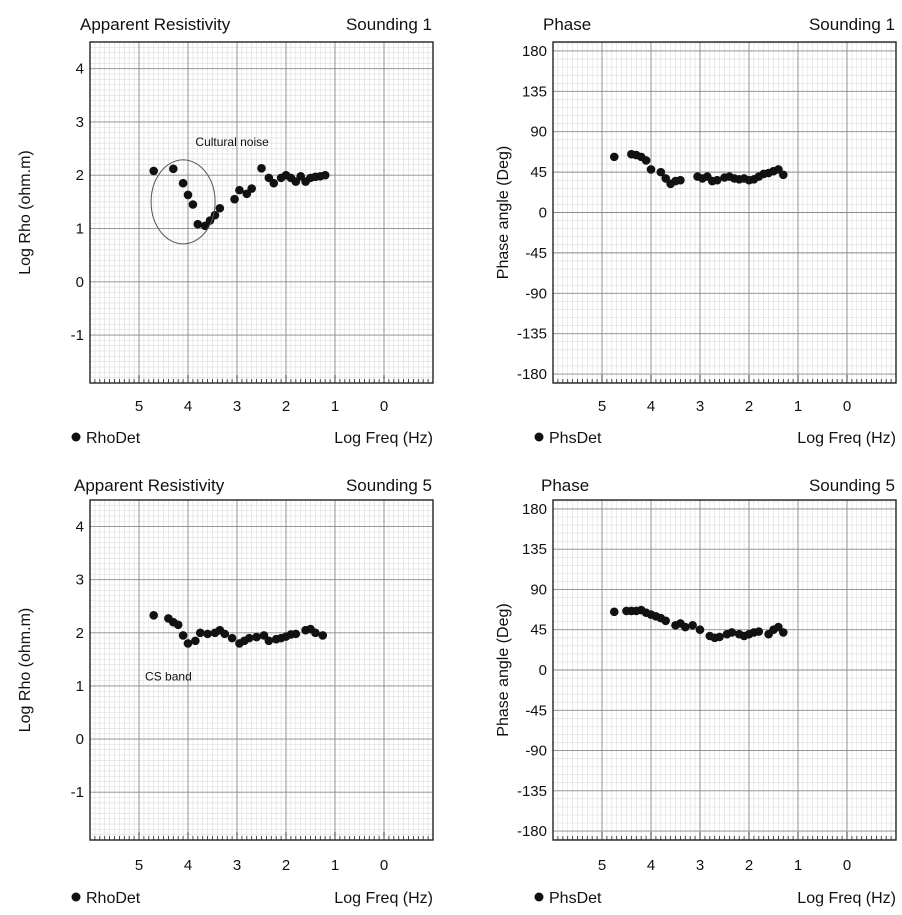 This screenshot has width=902, height=915. Describe the element at coordinates (80, 580) in the screenshot. I see `y-tick-label: 3` at that location.